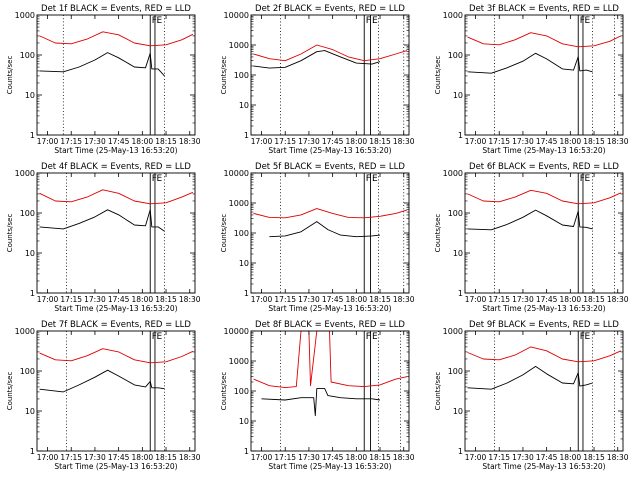 Image resolution: width=640 pixels, height=480 pixels. What do you see at coordinates (116, 9) in the screenshot?
I see `panel-title: Det 1f BLACK = Events, RED = LLD` at bounding box center [116, 9].